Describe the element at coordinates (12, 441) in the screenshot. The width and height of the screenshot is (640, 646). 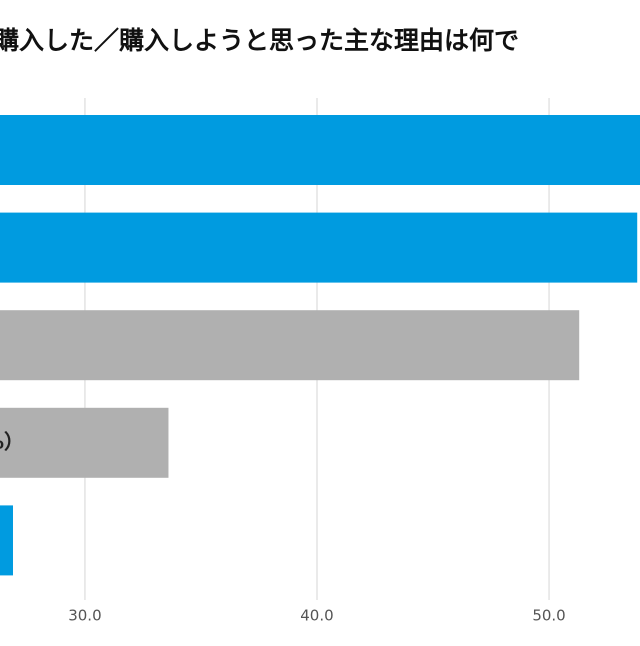
I see `bar-label: %）` at that location.